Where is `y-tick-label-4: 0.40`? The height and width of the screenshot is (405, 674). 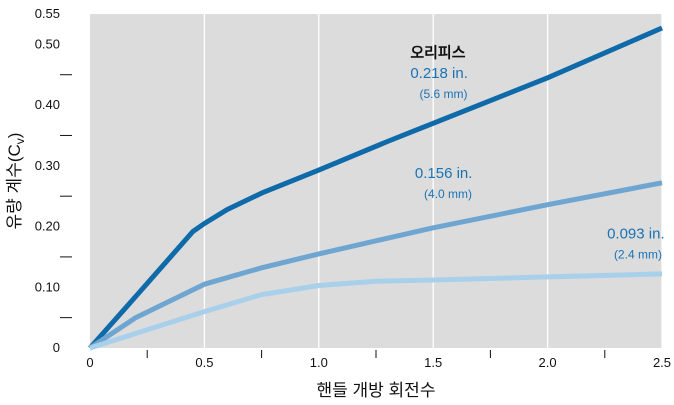 y-tick-label-4: 0.40 is located at coordinates (47, 104).